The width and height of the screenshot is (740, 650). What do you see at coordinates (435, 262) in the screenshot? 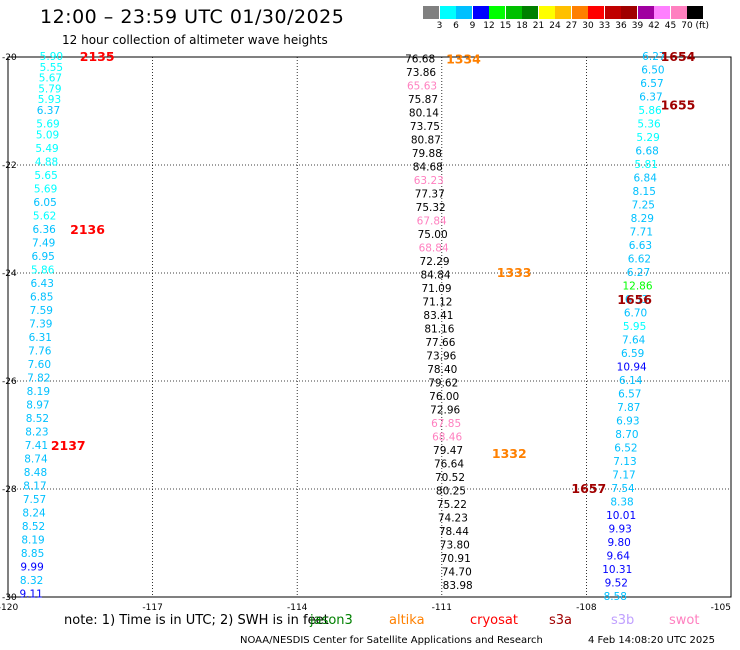
I see `data-point-altika: 72.29` at bounding box center [435, 262].